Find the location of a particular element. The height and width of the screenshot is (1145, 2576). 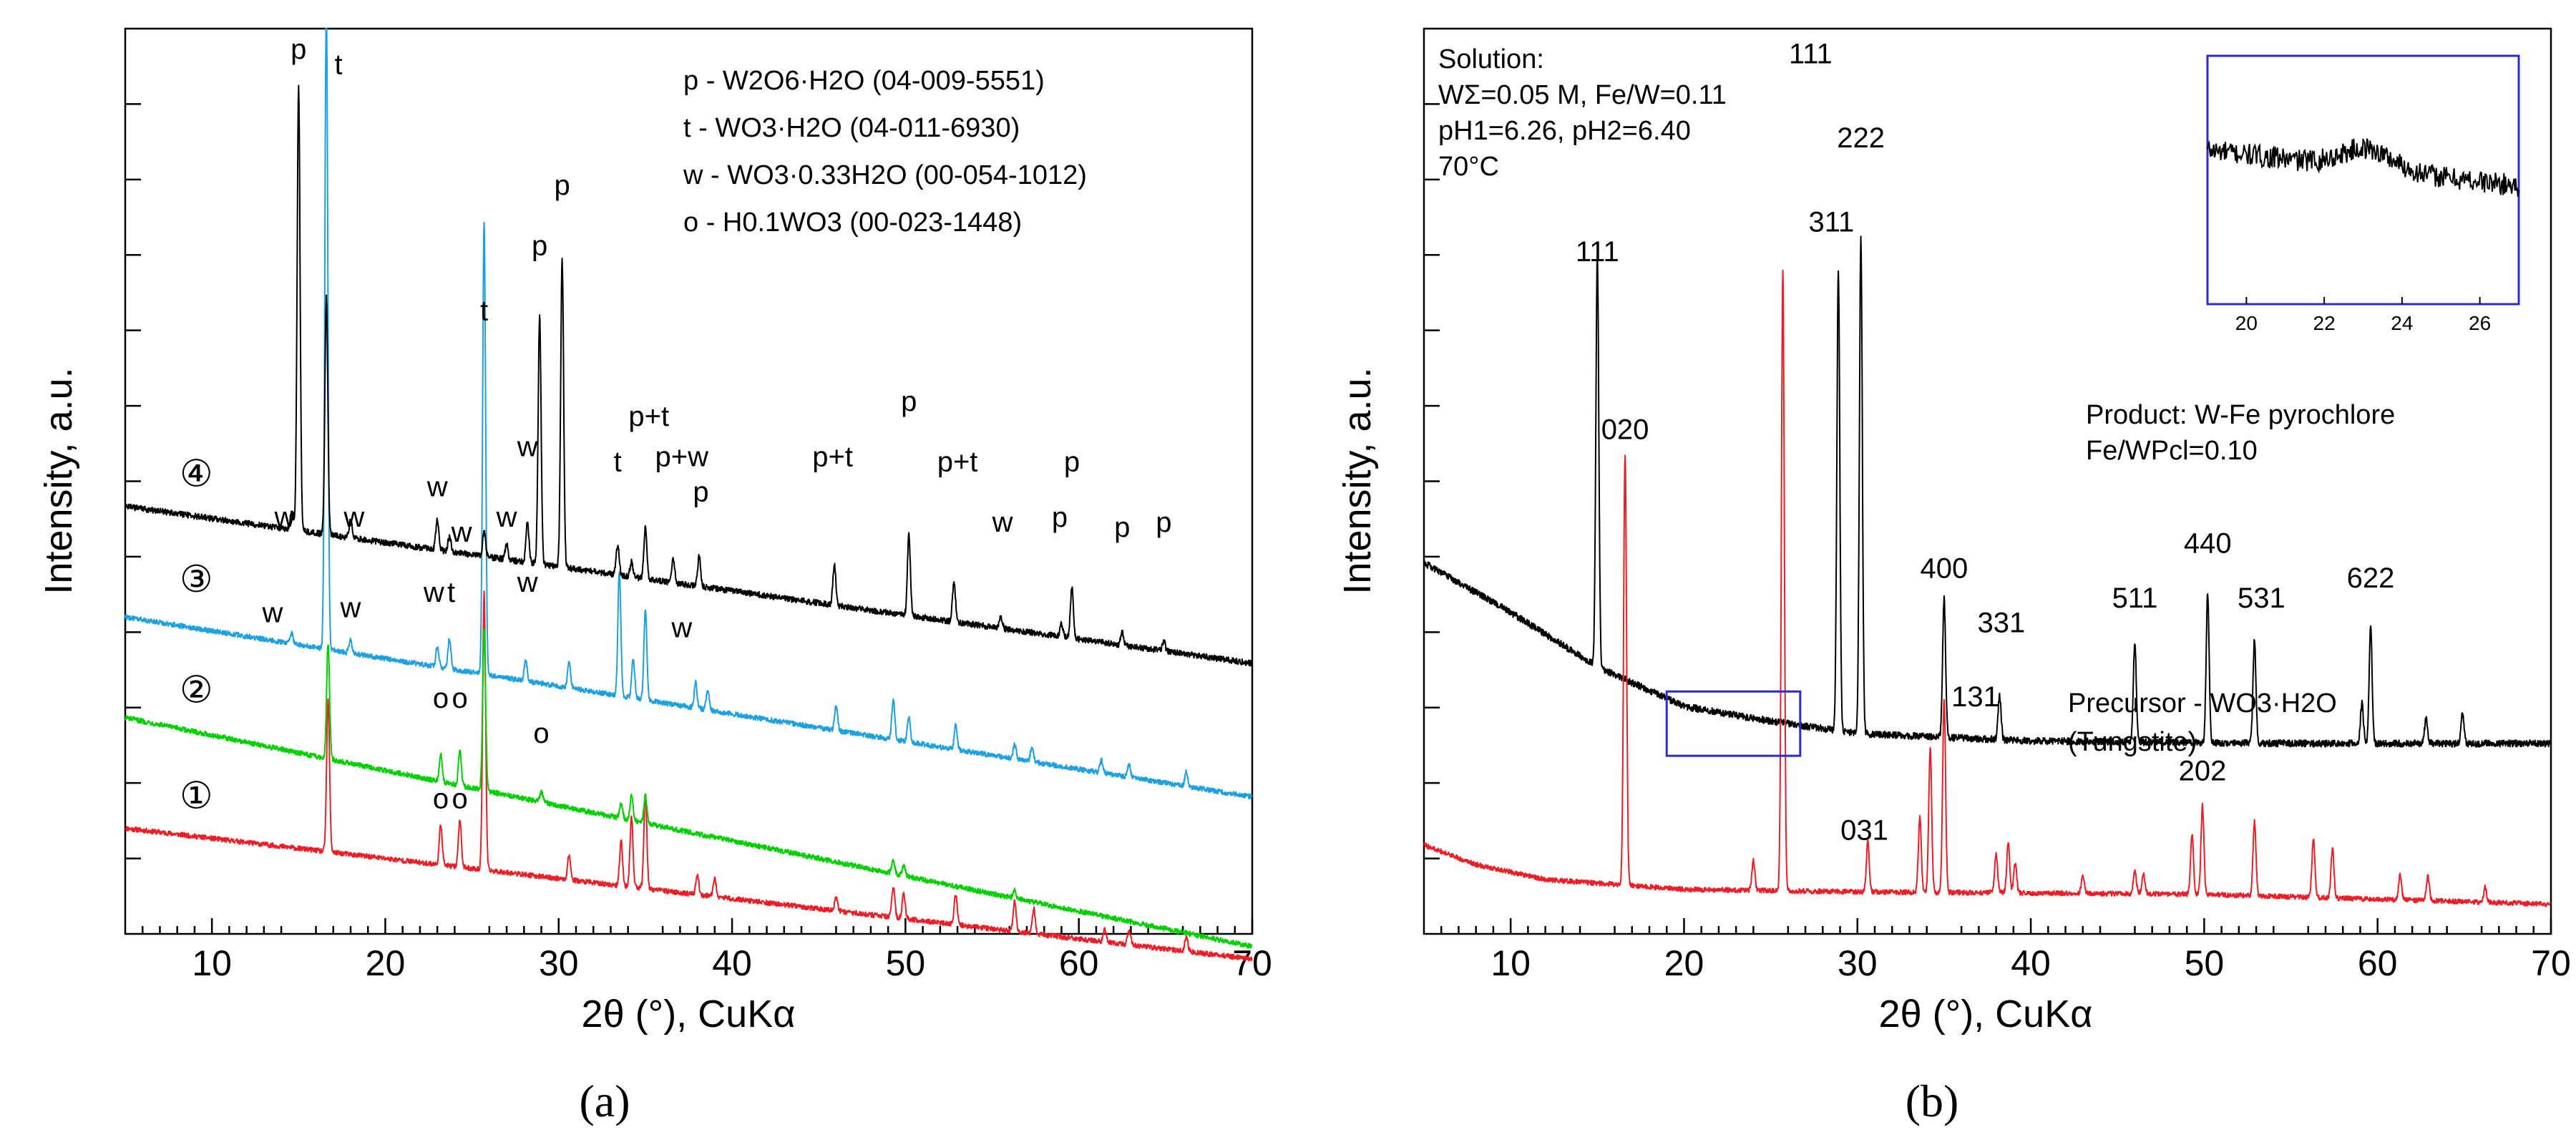

inset-frame is located at coordinates (2363, 180).